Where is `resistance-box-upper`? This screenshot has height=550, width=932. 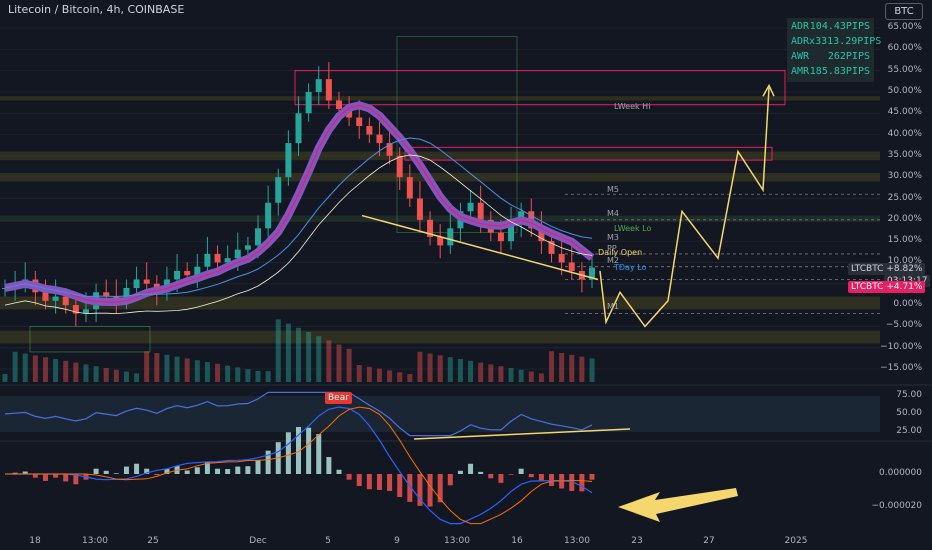
resistance-box-upper is located at coordinates (540, 88).